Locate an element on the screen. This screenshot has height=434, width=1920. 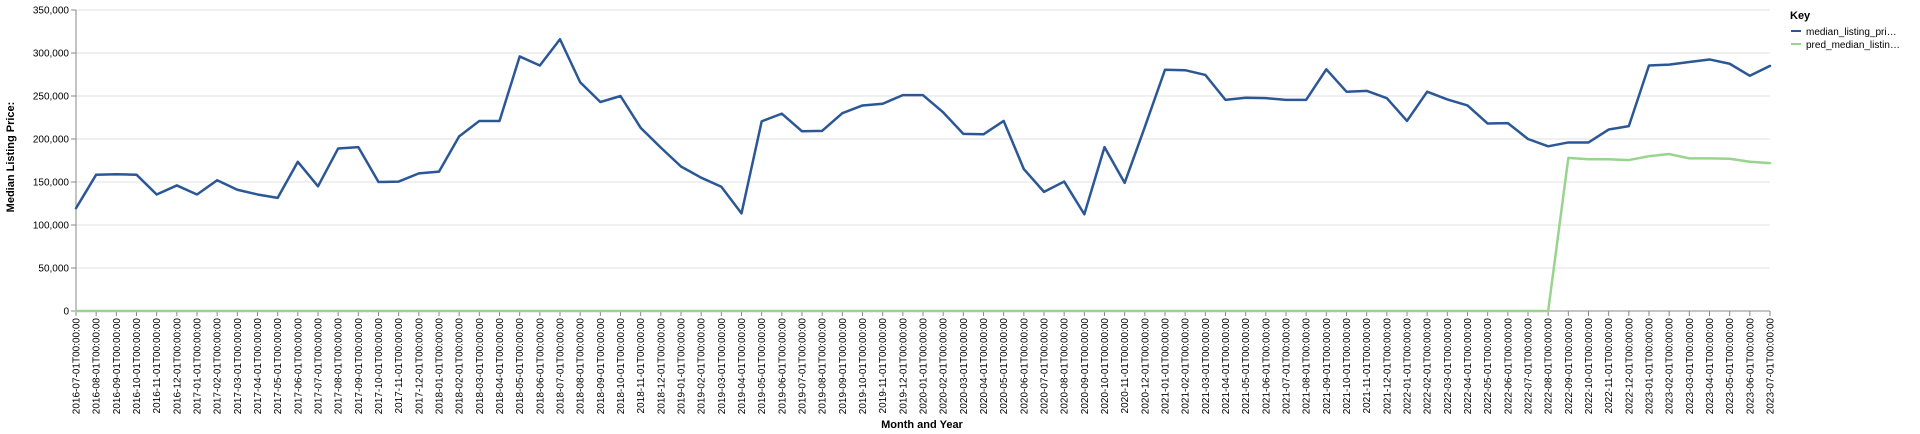
x-tick-label: 2018-12-01T00:00:00 is located at coordinates (661, 366).